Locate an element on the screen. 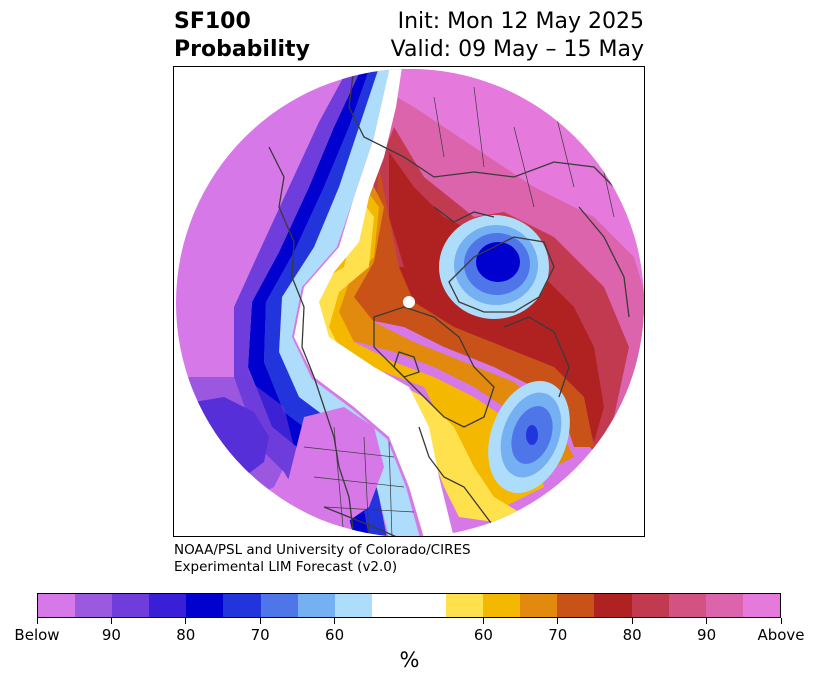 This screenshot has width=819, height=686. colorbar-unit: % is located at coordinates (409, 660).